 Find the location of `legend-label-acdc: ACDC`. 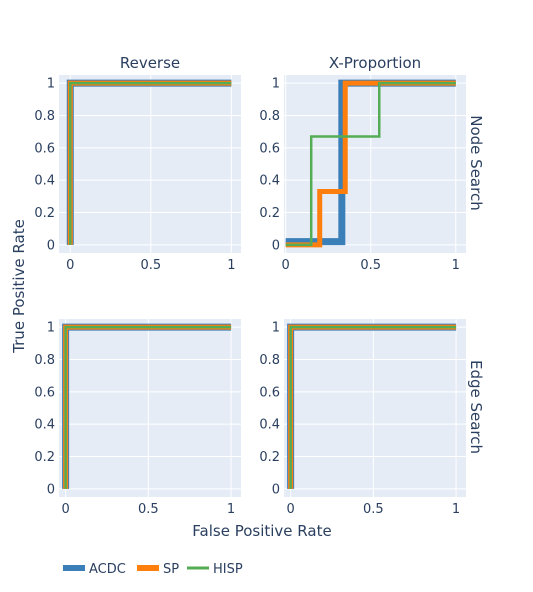

legend-label-acdc: ACDC is located at coordinates (107, 569).